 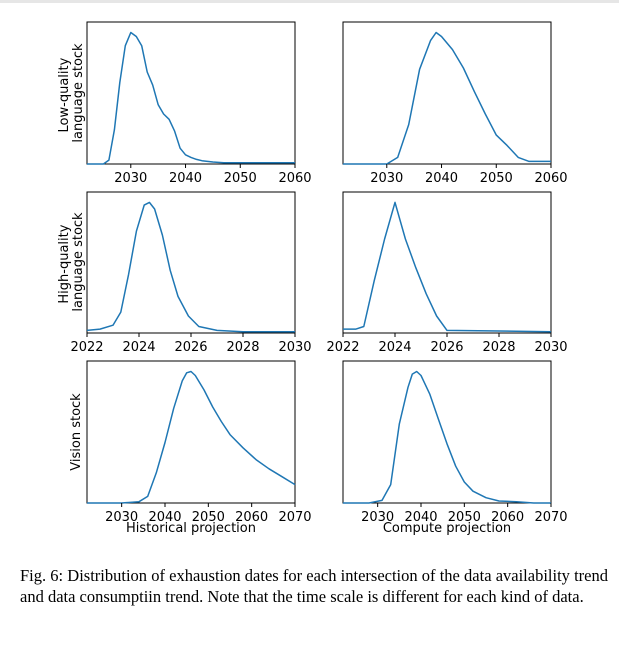 I want to click on y-axis-label-line: High-quality, so click(x=64, y=263).